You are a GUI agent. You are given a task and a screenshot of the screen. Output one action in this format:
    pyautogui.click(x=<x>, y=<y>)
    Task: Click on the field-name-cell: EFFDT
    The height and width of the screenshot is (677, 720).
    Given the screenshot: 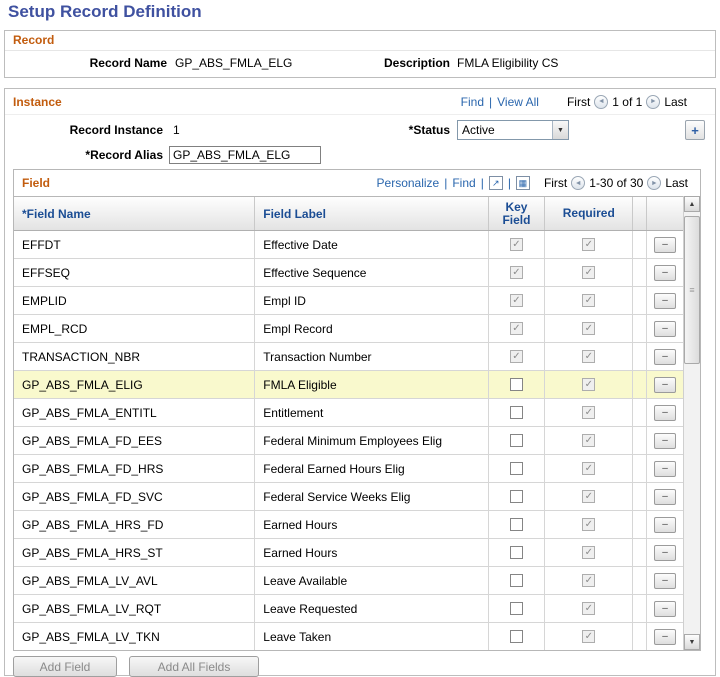 What is the action you would take?
    pyautogui.click(x=135, y=244)
    